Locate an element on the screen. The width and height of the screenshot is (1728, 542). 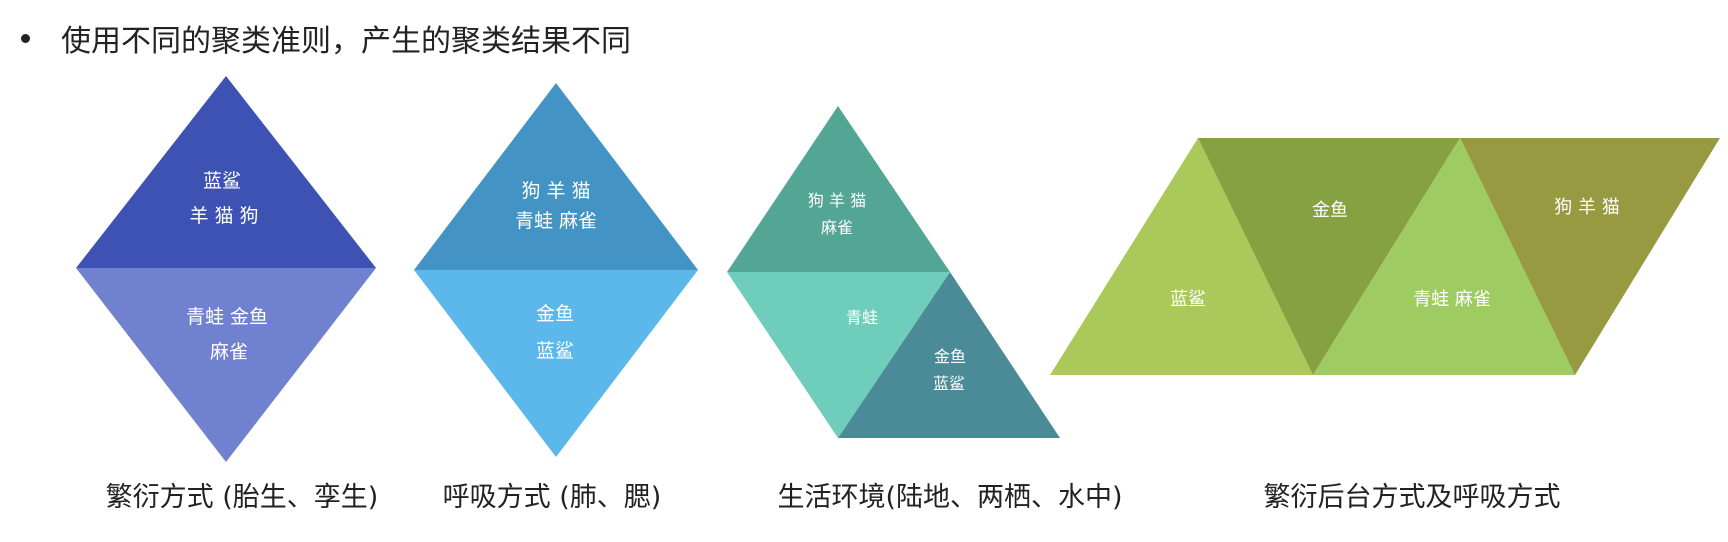
heading-text: 使用不同的聚类准则，产生的聚类结果不同 is located at coordinates (346, 41).